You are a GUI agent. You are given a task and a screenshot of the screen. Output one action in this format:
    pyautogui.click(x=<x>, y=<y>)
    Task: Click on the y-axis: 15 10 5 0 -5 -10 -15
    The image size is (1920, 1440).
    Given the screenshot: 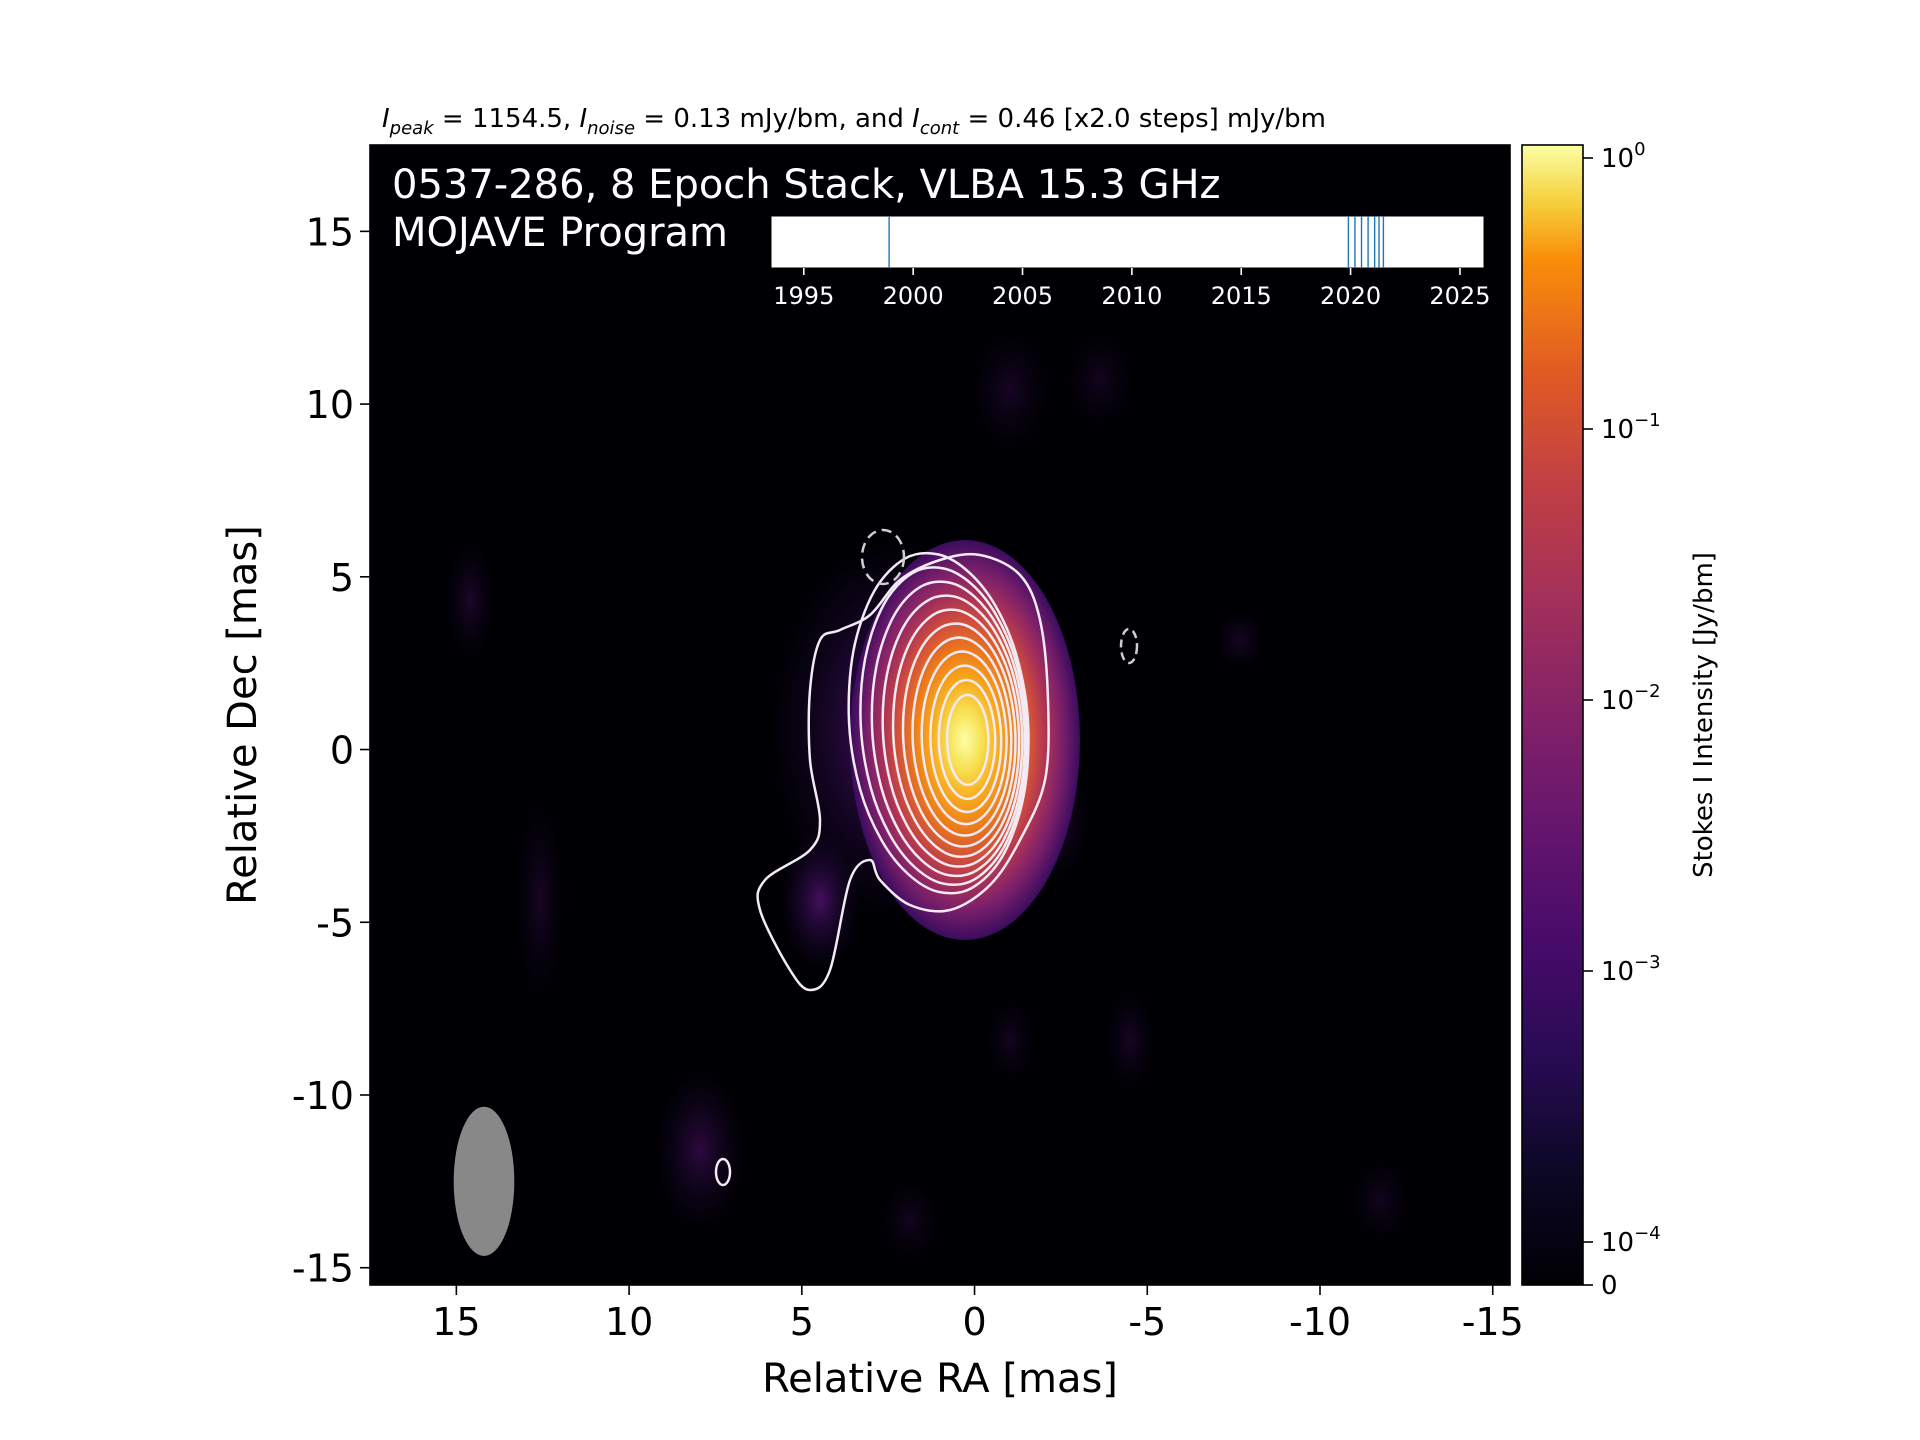 What is the action you would take?
    pyautogui.click(x=331, y=750)
    